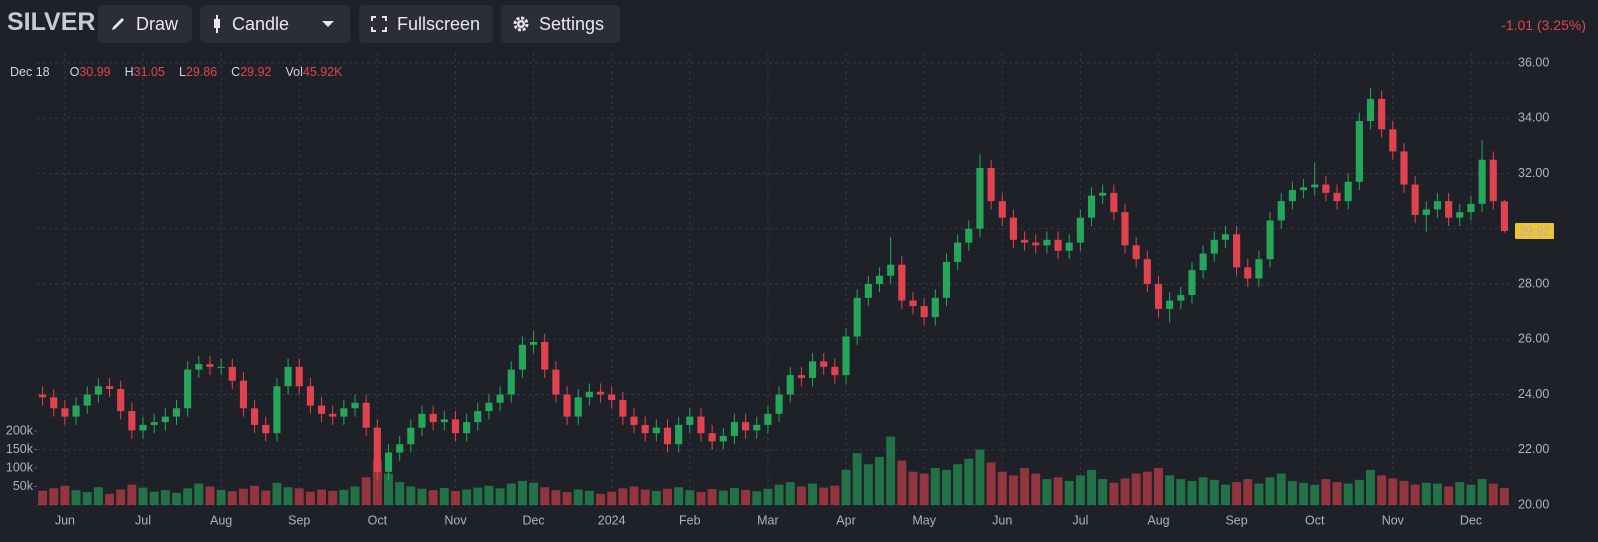 This screenshot has width=1598, height=542. What do you see at coordinates (23, 486) in the screenshot?
I see `volume-tick-label: 50k` at bounding box center [23, 486].